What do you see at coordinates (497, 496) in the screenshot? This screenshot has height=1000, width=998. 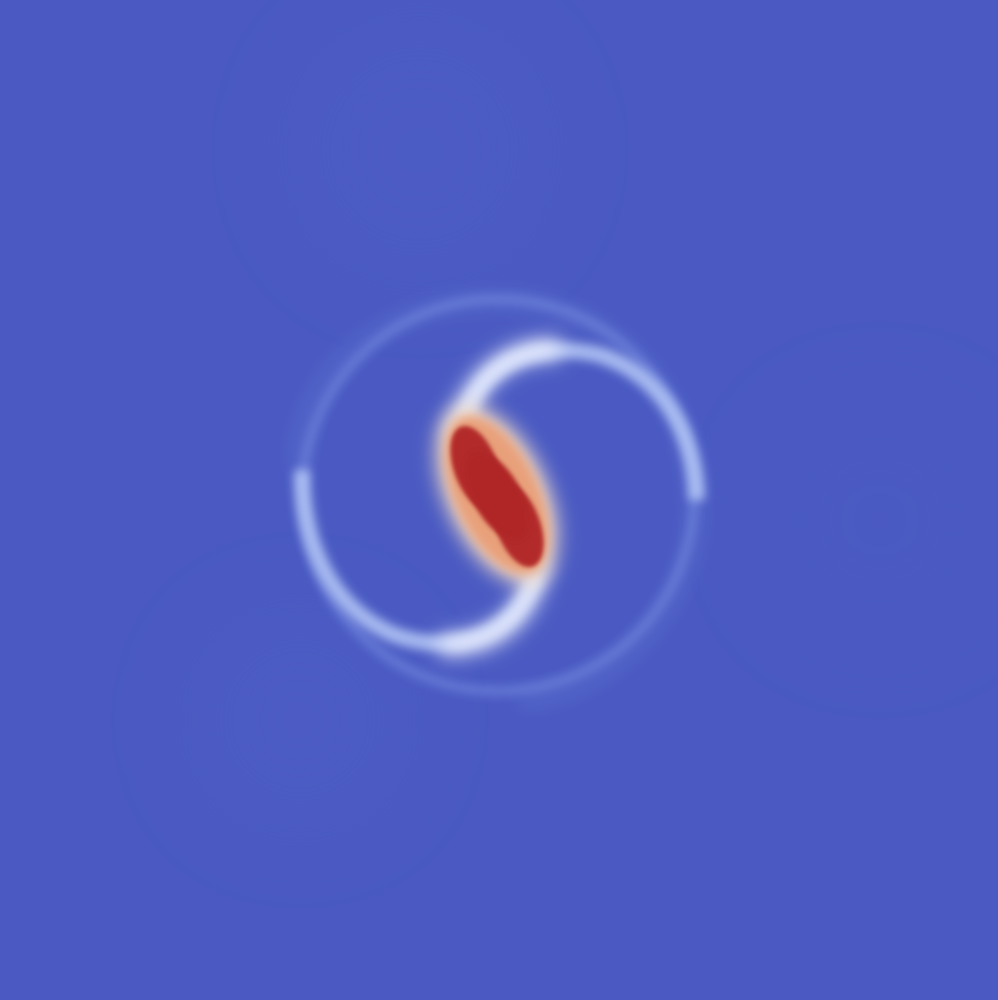 I see `merger-core` at bounding box center [497, 496].